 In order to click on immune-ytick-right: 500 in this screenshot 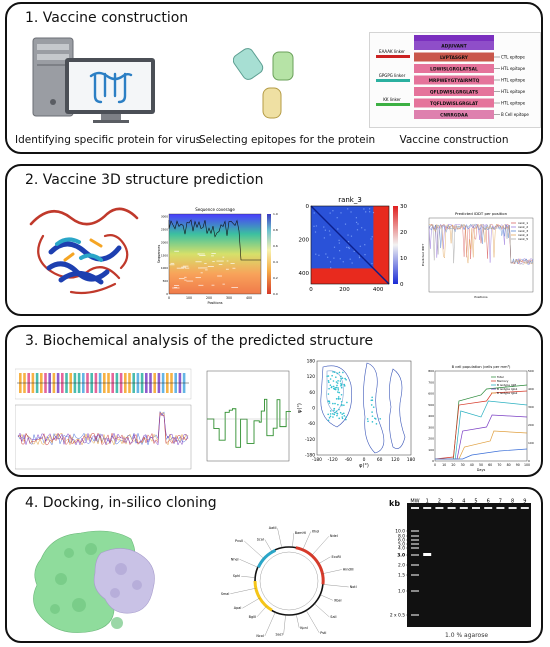, I will do `click(531, 371)`.